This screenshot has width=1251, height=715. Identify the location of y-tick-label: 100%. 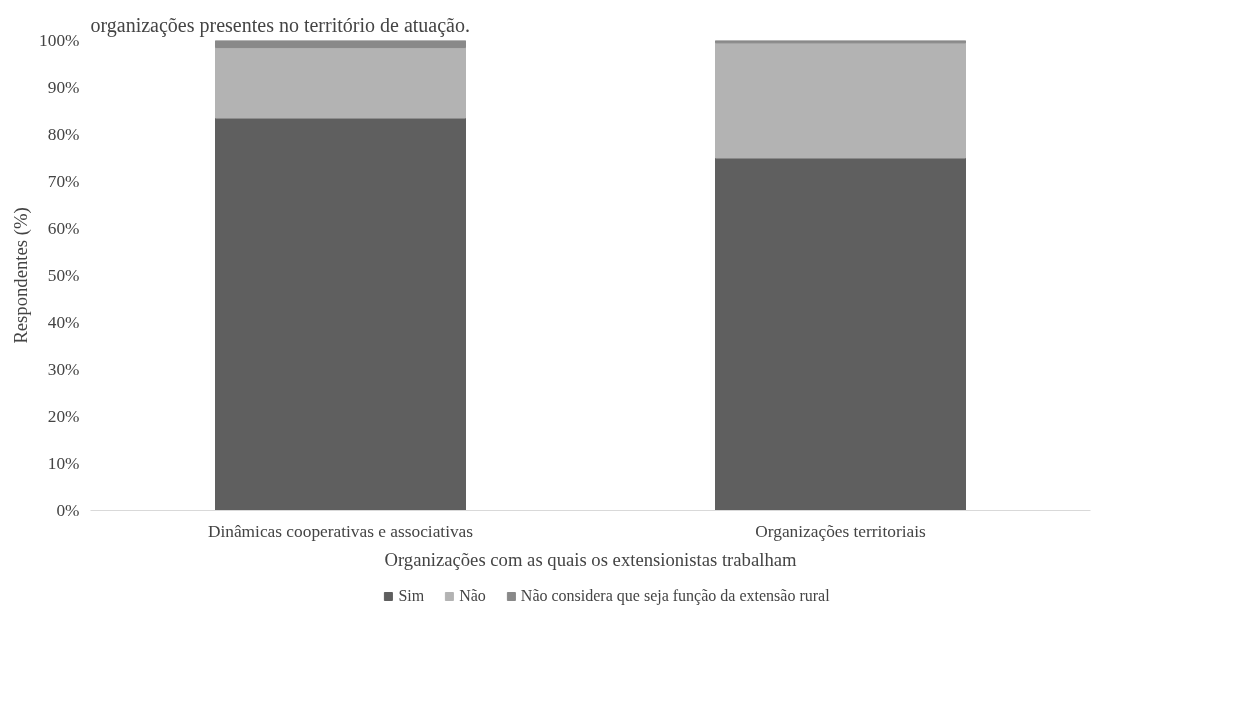
(59, 40).